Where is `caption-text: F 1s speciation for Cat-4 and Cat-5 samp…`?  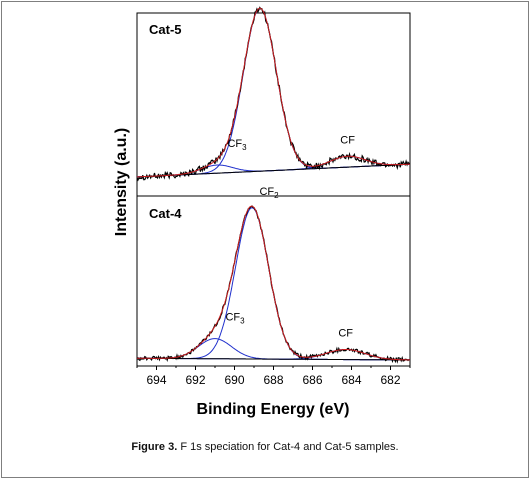 caption-text: F 1s speciation for Cat-4 and Cat-5 samp… is located at coordinates (289, 447).